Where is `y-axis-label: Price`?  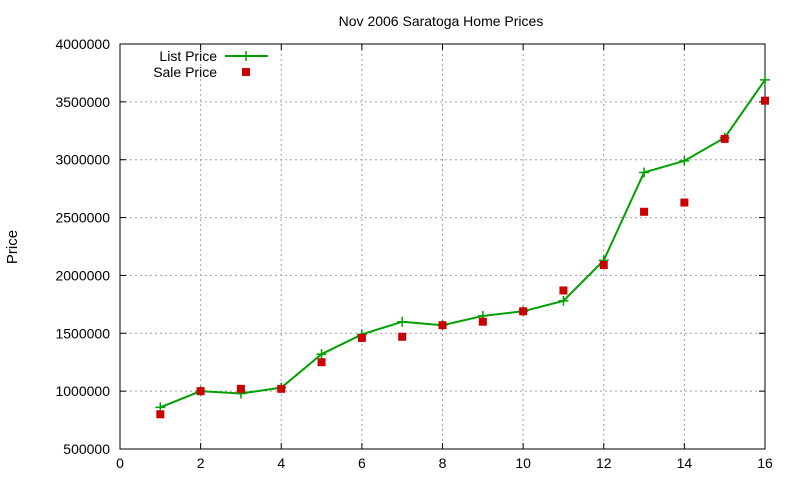 y-axis-label: Price is located at coordinates (12, 247).